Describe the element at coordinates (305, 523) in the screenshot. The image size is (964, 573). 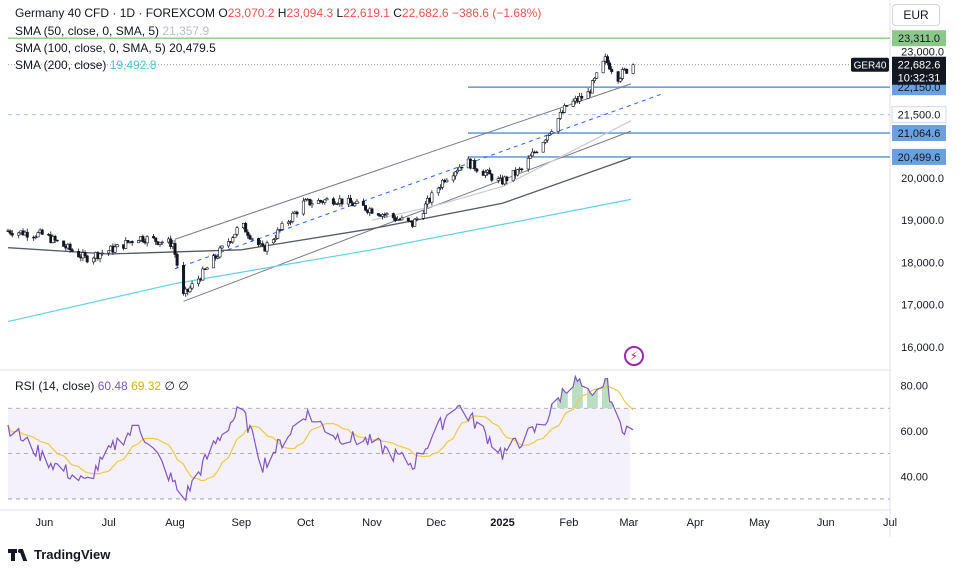
I see `time-tick: Oct` at that location.